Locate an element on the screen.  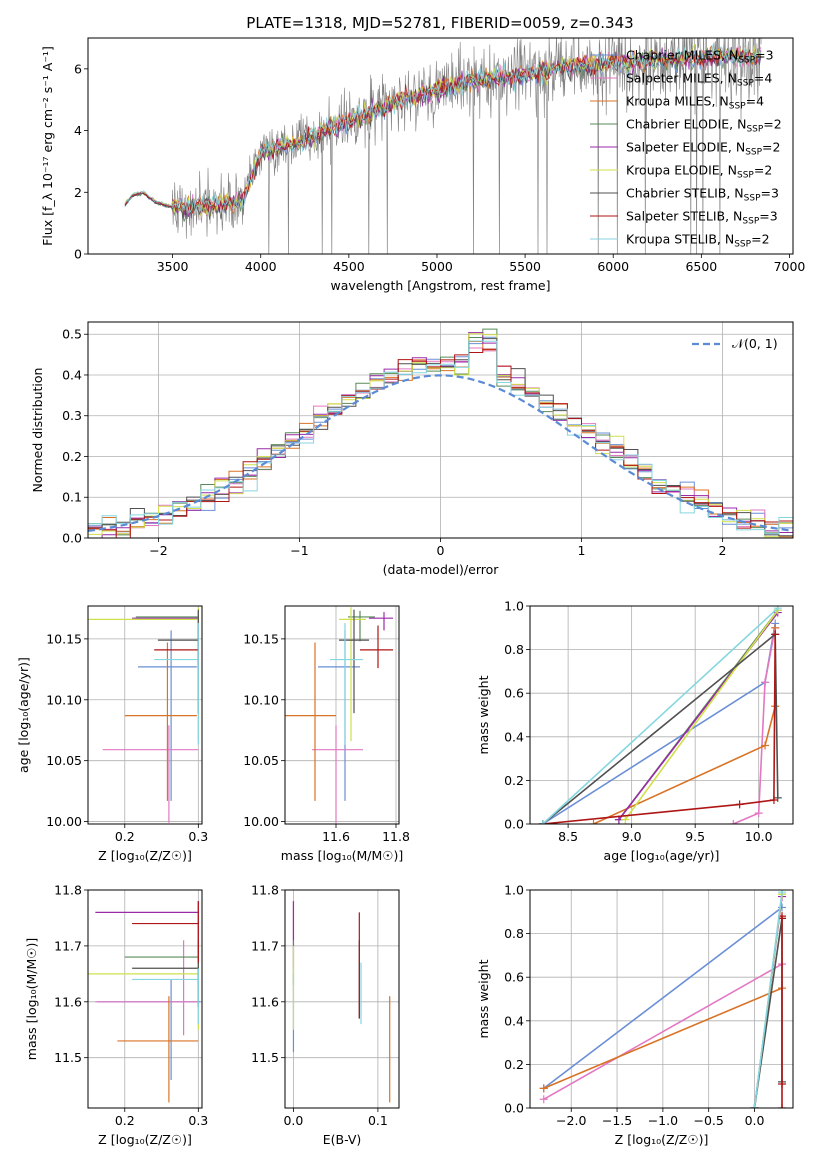
legend-series-name: Kroupa ELODIE is located at coordinates (673, 170).